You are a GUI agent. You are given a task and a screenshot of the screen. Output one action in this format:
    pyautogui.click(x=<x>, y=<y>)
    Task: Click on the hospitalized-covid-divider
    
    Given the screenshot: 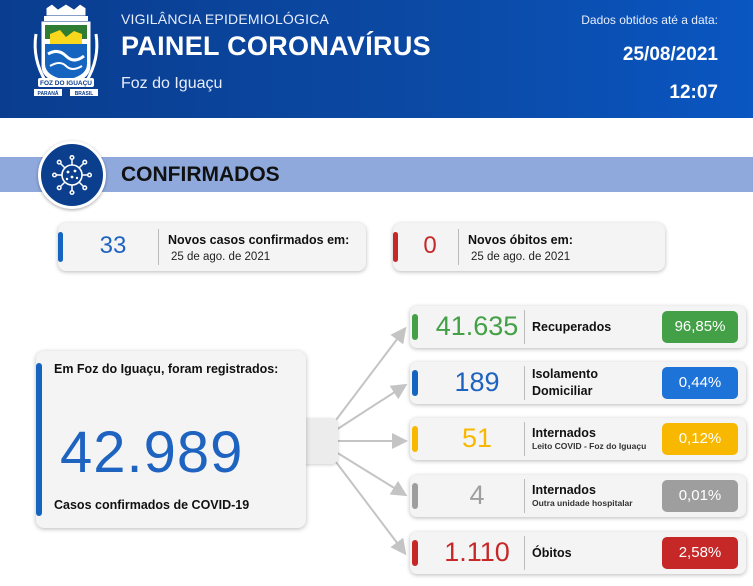 What is the action you would take?
    pyautogui.click(x=524, y=439)
    